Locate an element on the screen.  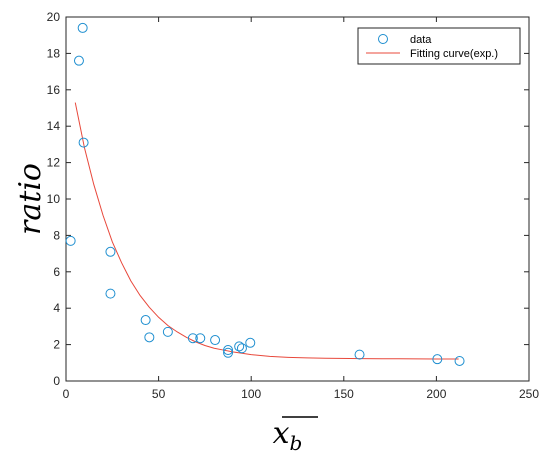
x-tick-label: 100 is located at coordinates (251, 394).